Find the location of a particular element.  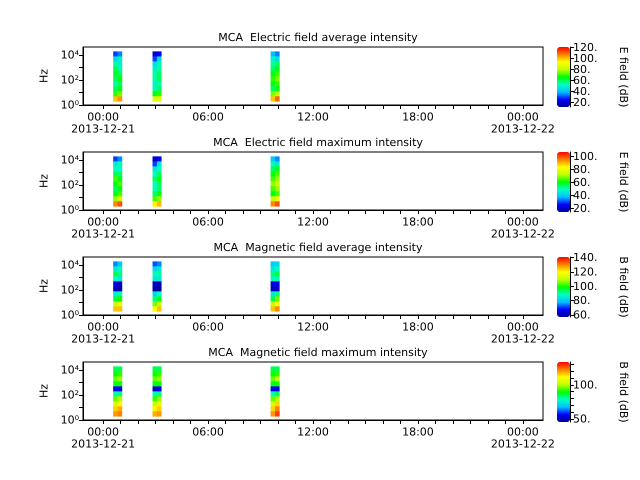

color-bar-label: 50. is located at coordinates (581, 419).